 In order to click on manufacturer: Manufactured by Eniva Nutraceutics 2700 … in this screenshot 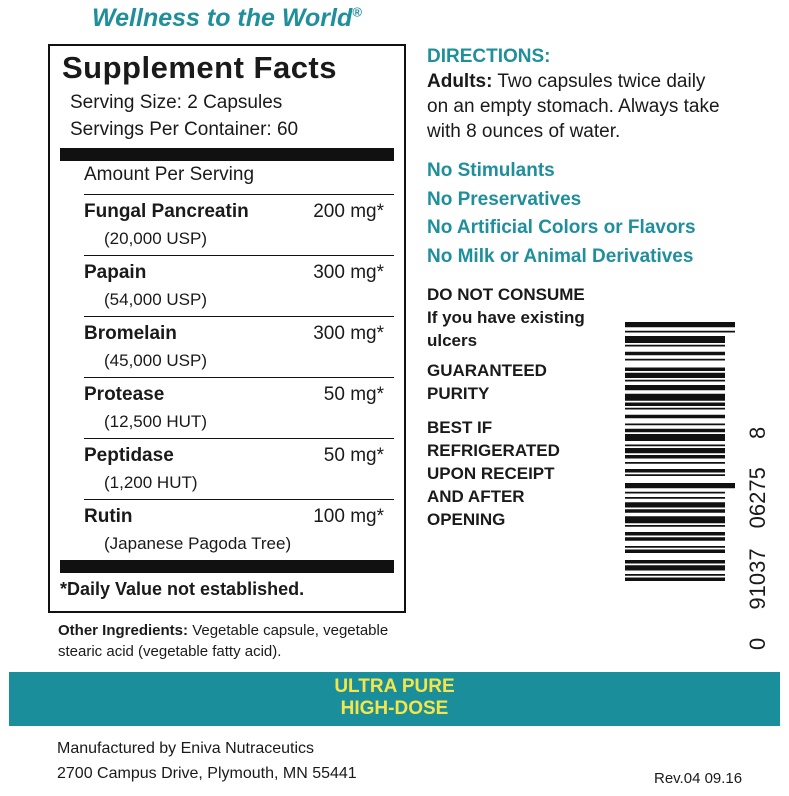, I will do `click(207, 761)`.